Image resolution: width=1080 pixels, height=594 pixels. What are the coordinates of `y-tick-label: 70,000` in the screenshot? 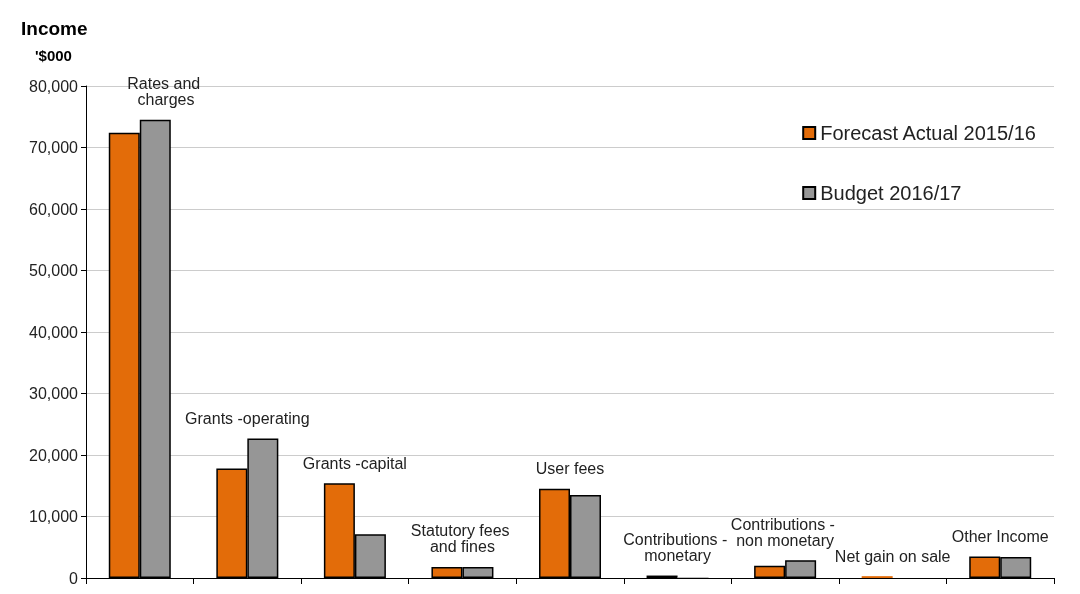 It's located at (54, 147).